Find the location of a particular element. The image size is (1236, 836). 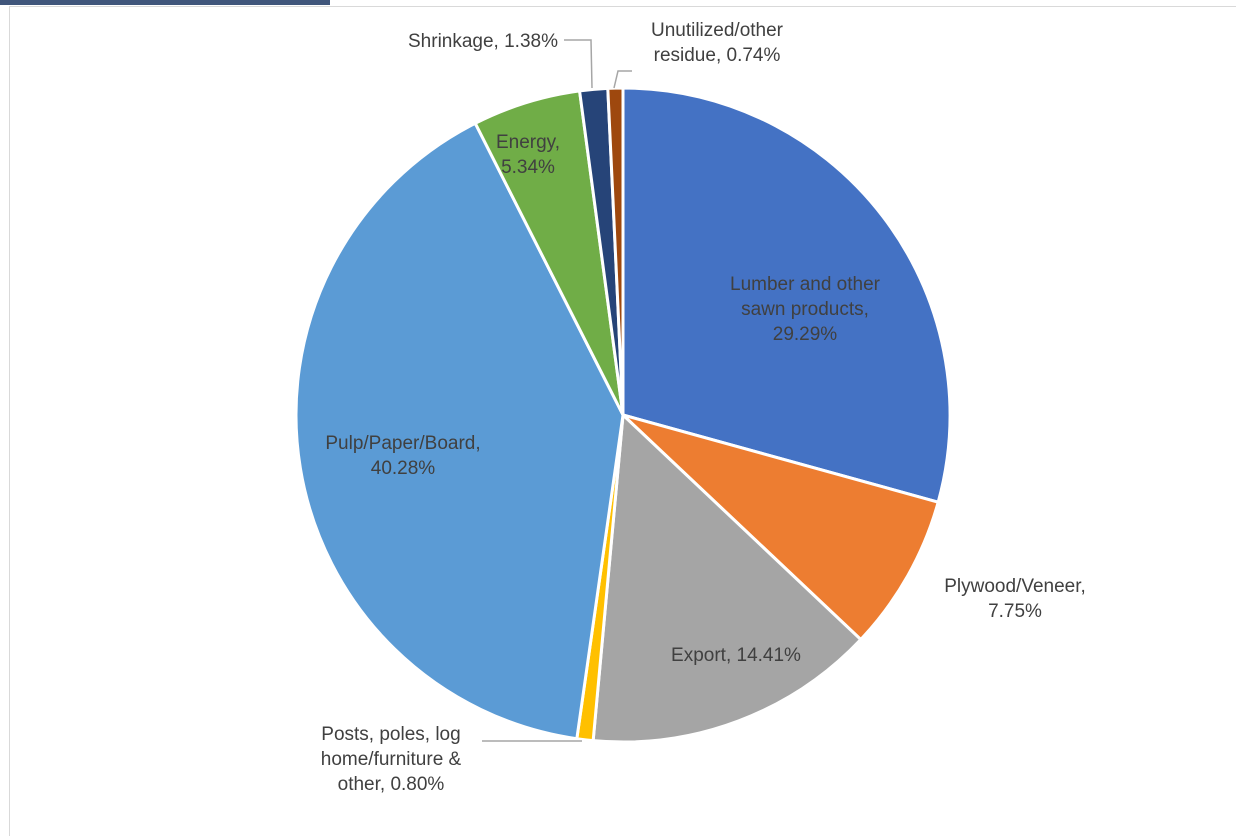

pie-slice-unutilized-other-residue is located at coordinates (615, 251).